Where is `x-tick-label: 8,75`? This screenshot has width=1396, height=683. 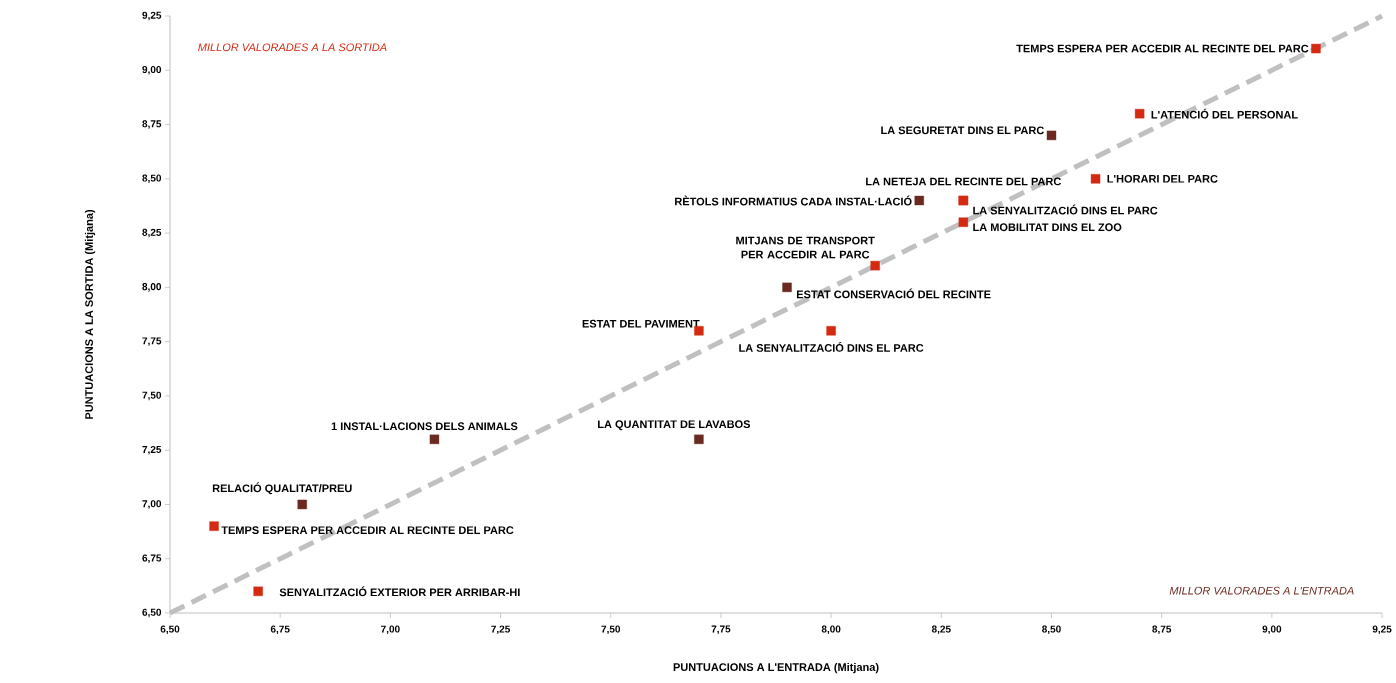
x-tick-label: 8,75 is located at coordinates (1162, 630).